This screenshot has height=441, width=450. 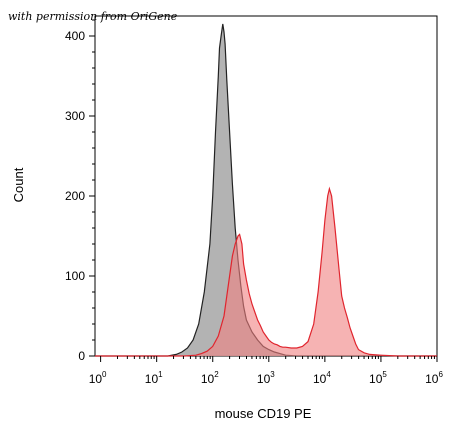 I want to click on watermark-text: with permission from OriGene, so click(x=93, y=16).